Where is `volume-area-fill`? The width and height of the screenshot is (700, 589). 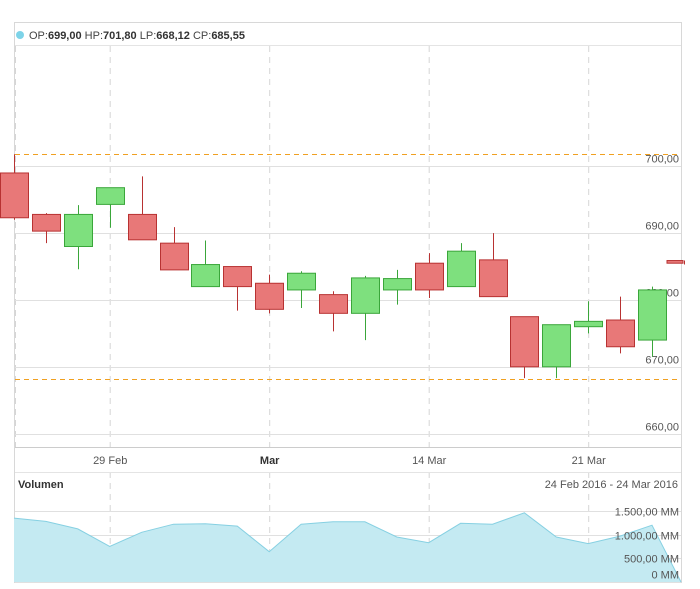 volume-area-fill is located at coordinates (347, 547).